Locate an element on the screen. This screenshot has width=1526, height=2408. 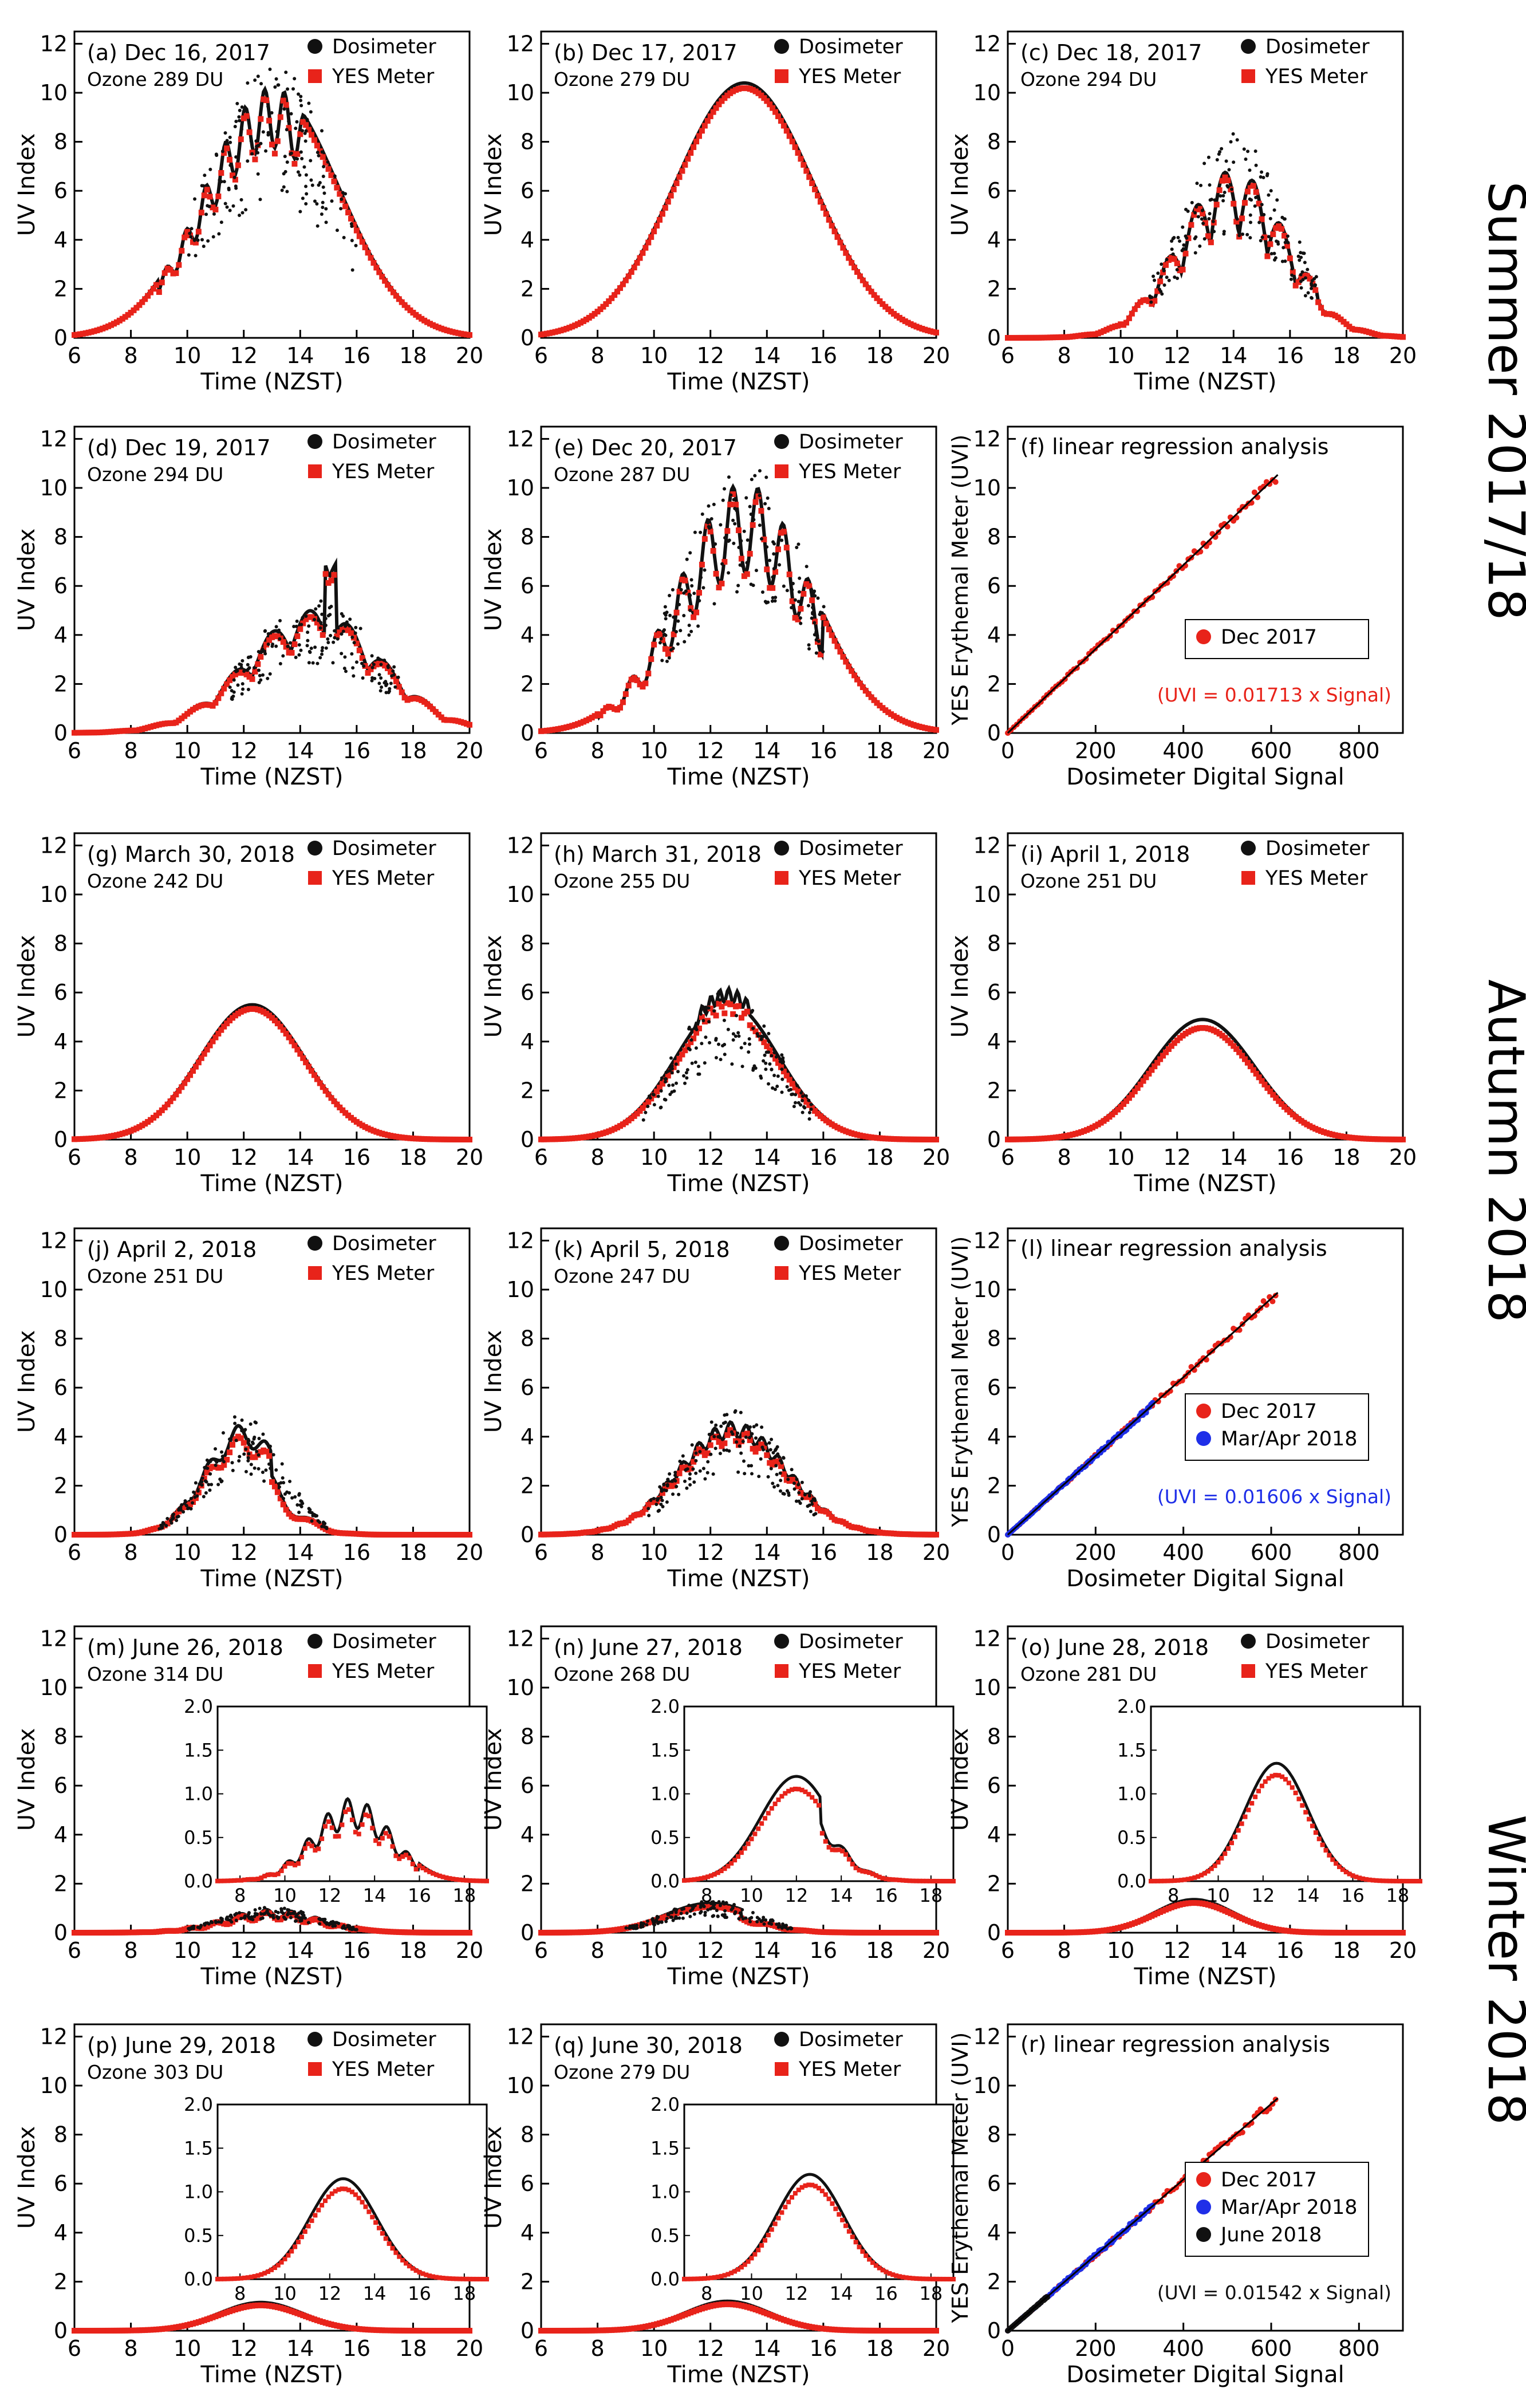
x-axis-label: Time (NZST) is located at coordinates (738, 1579).